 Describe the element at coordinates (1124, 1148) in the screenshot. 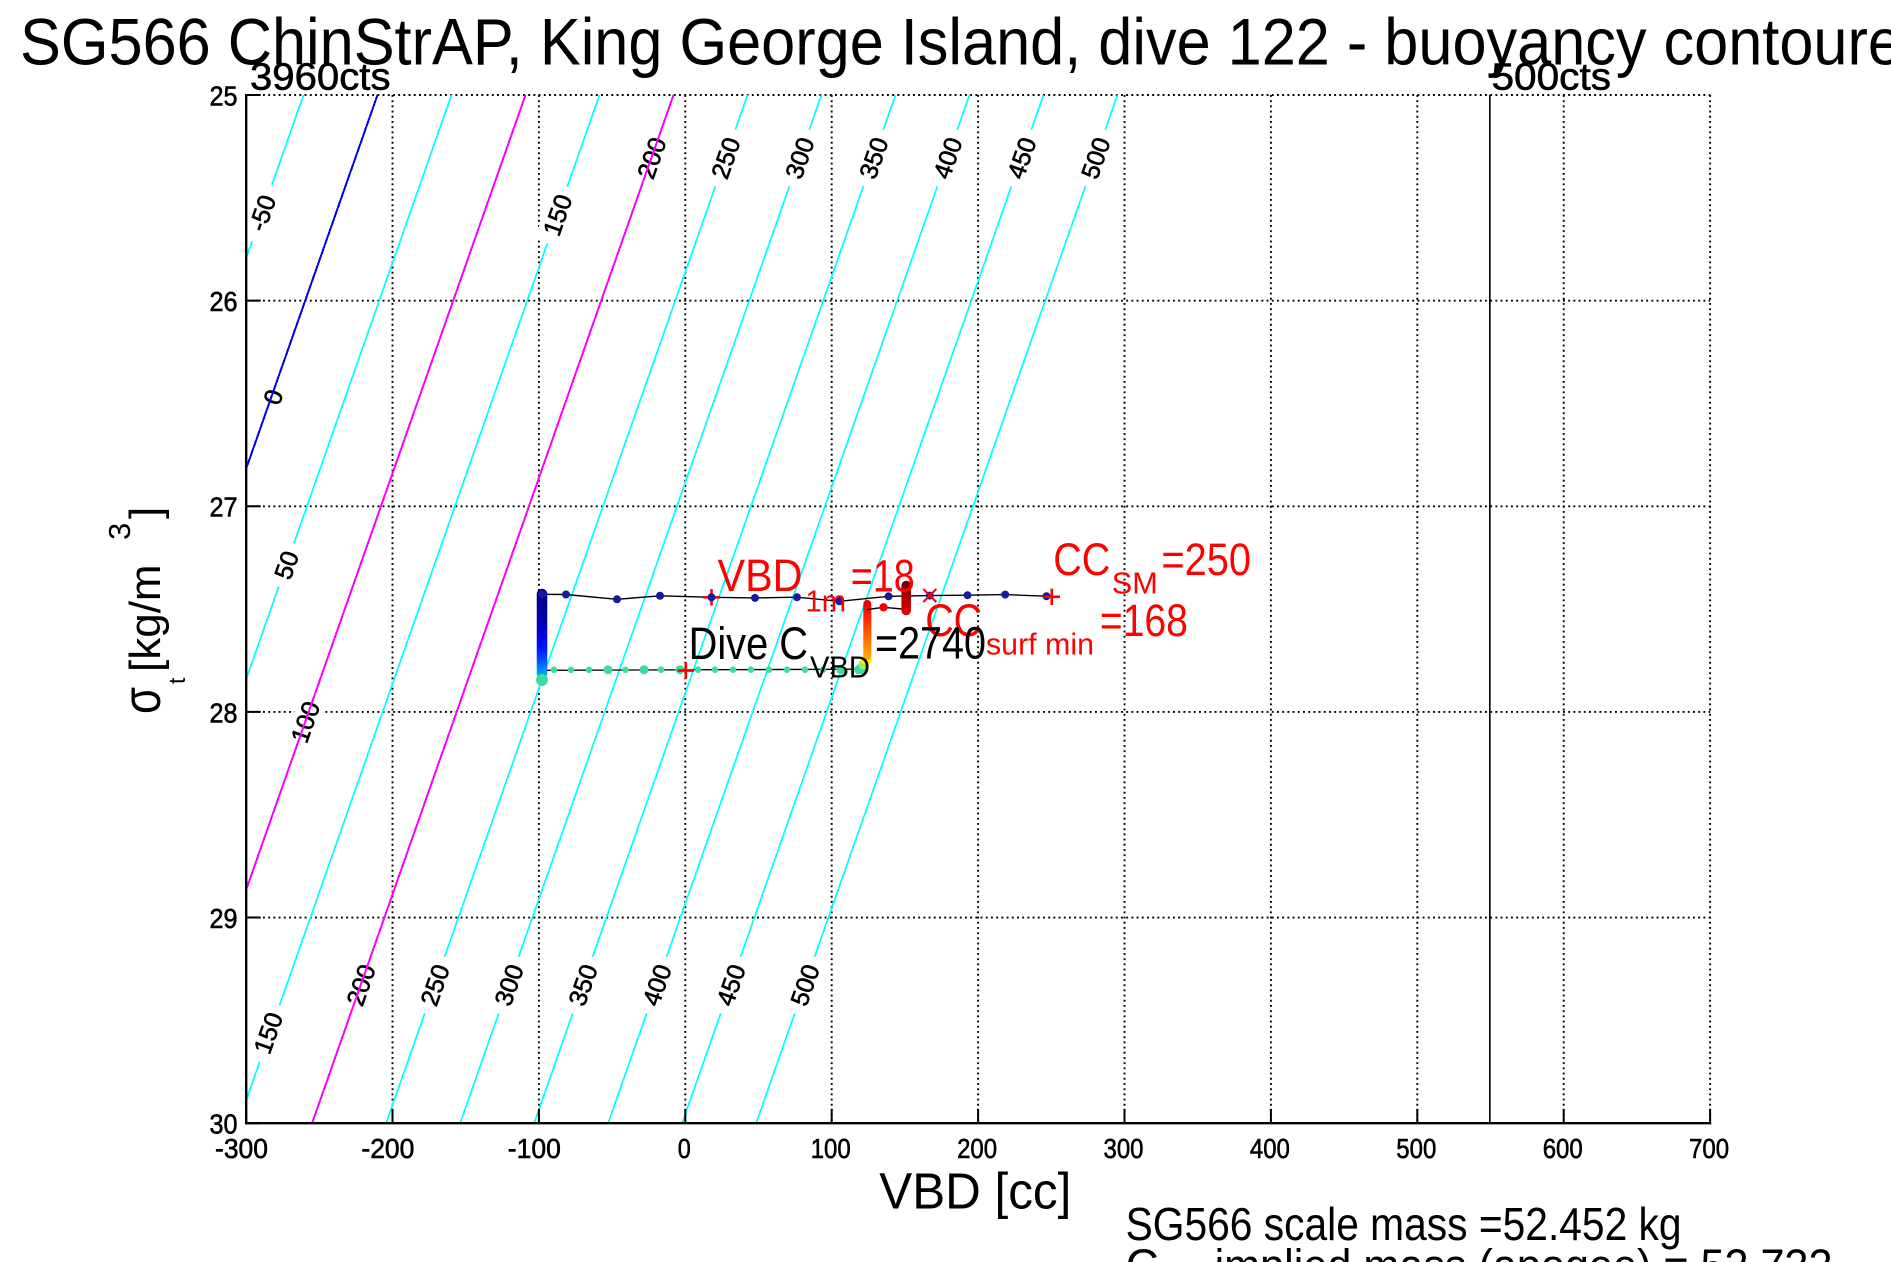

I see `svg-text: 300` at that location.